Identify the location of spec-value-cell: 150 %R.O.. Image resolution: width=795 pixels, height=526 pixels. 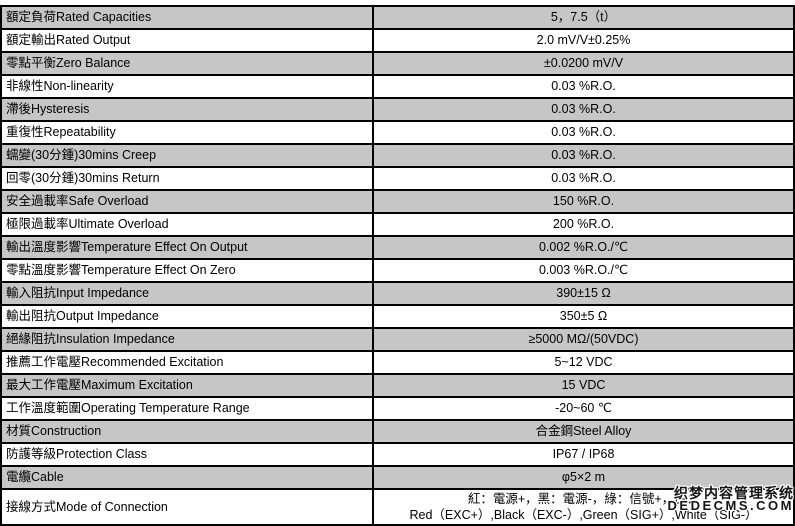
(583, 201).